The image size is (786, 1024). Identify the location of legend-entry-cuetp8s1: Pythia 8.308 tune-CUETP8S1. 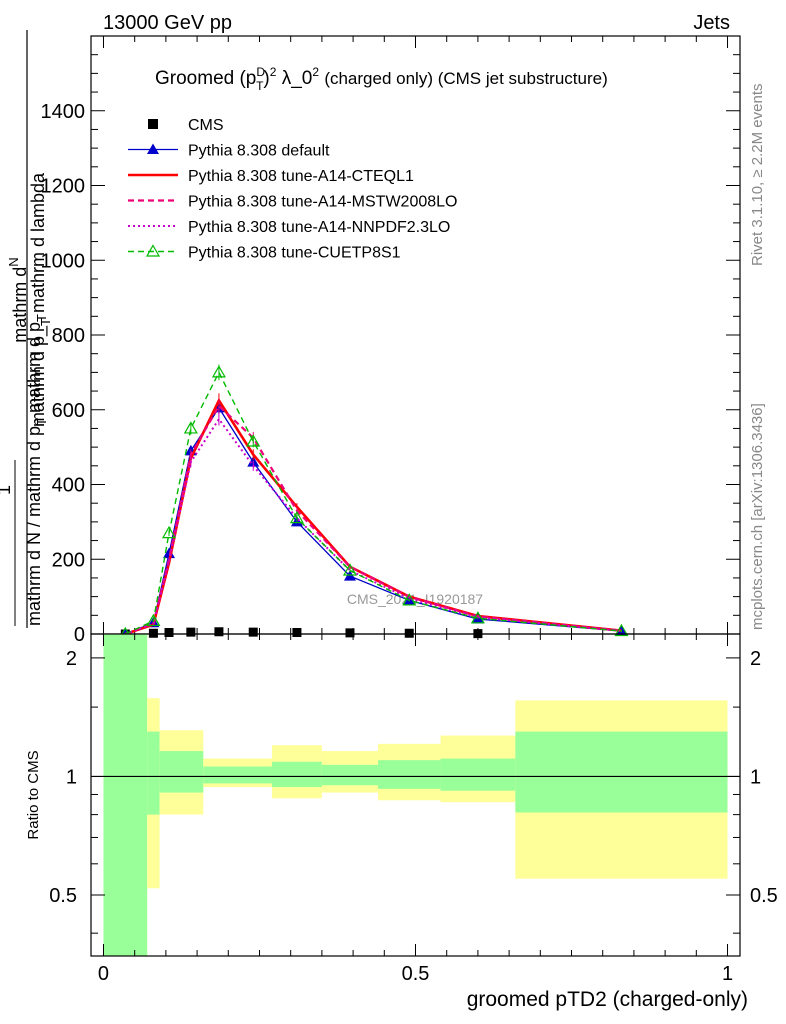
(264, 253).